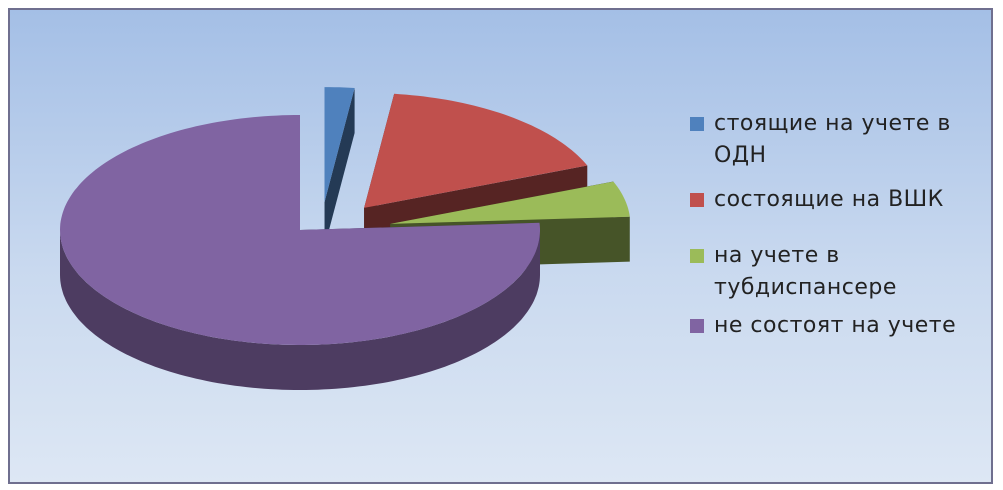 The image size is (1003, 490). I want to click on legend-label: не состоят на учете, so click(835, 325).